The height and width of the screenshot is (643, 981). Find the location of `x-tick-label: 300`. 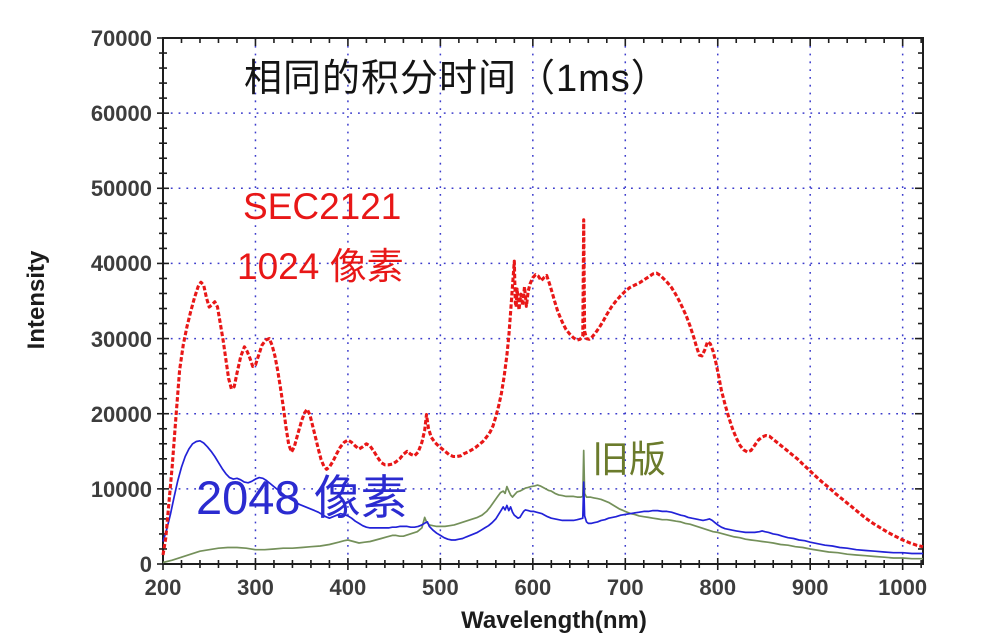

x-tick-label: 300 is located at coordinates (255, 587).